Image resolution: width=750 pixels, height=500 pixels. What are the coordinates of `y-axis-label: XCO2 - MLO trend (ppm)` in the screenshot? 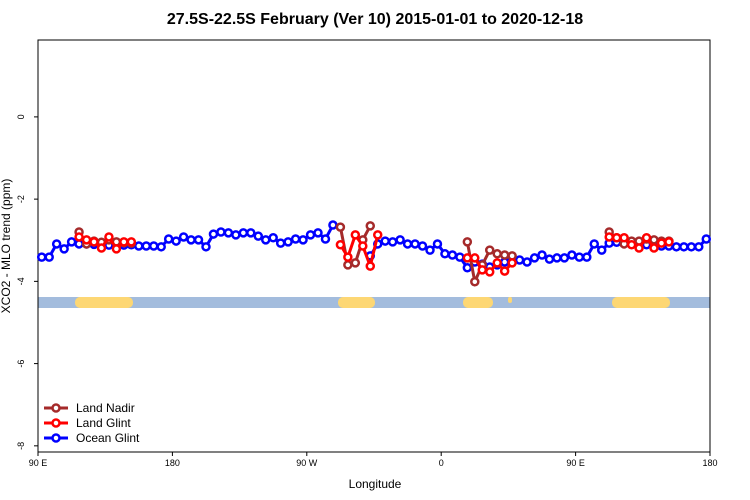 It's located at (6, 246).